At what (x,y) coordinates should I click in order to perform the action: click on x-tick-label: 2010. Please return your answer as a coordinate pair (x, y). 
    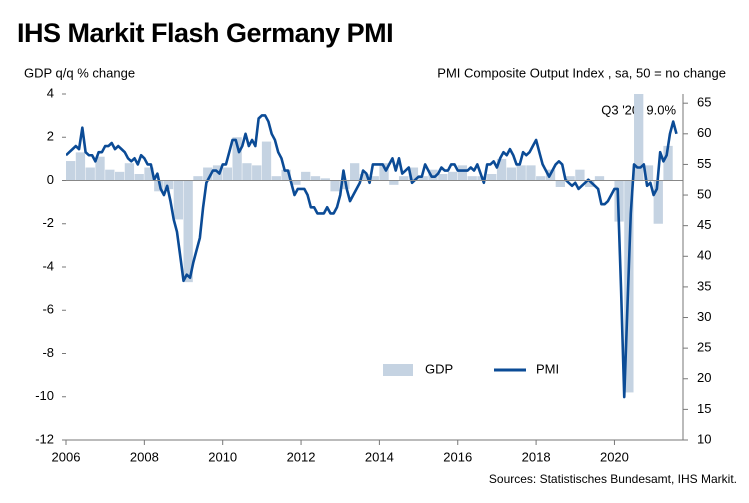
    Looking at the image, I should click on (222, 456).